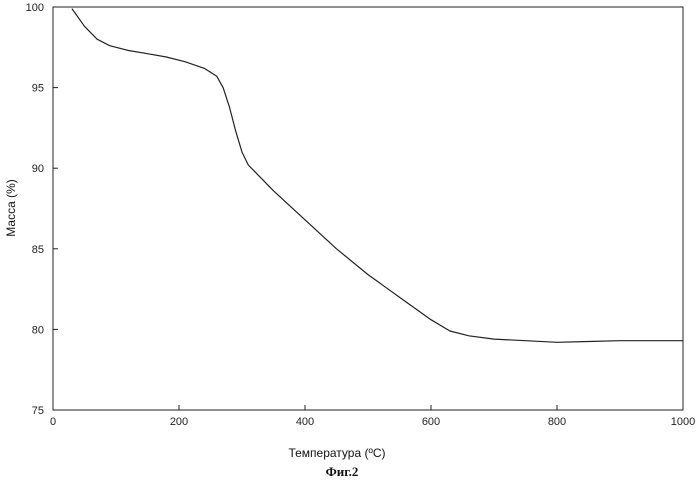  I want to click on figure-caption: Фиг.2, so click(342, 471).